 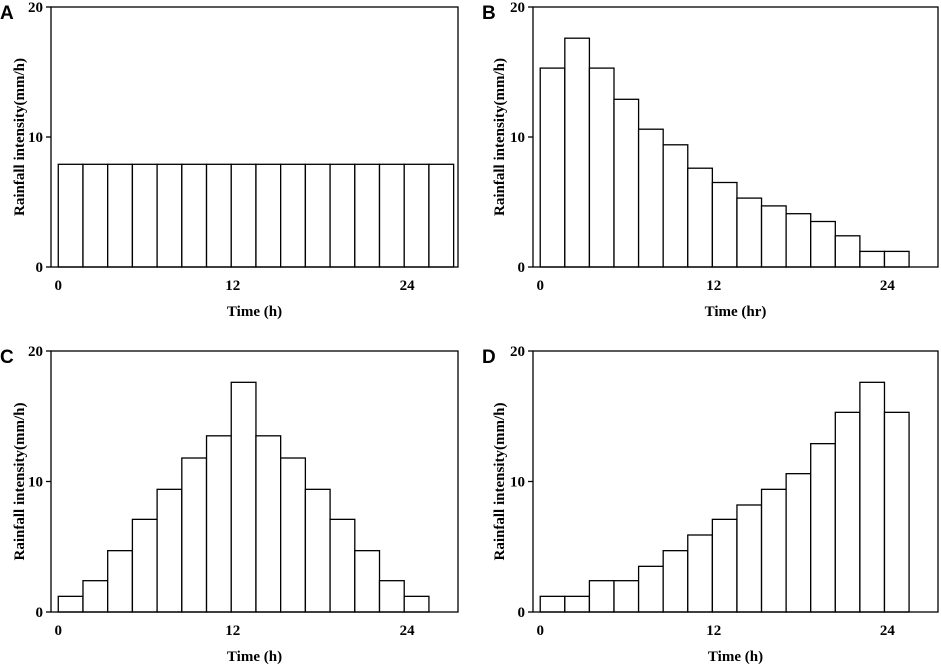 I want to click on x-axis-title: Time (hr), so click(x=736, y=312).